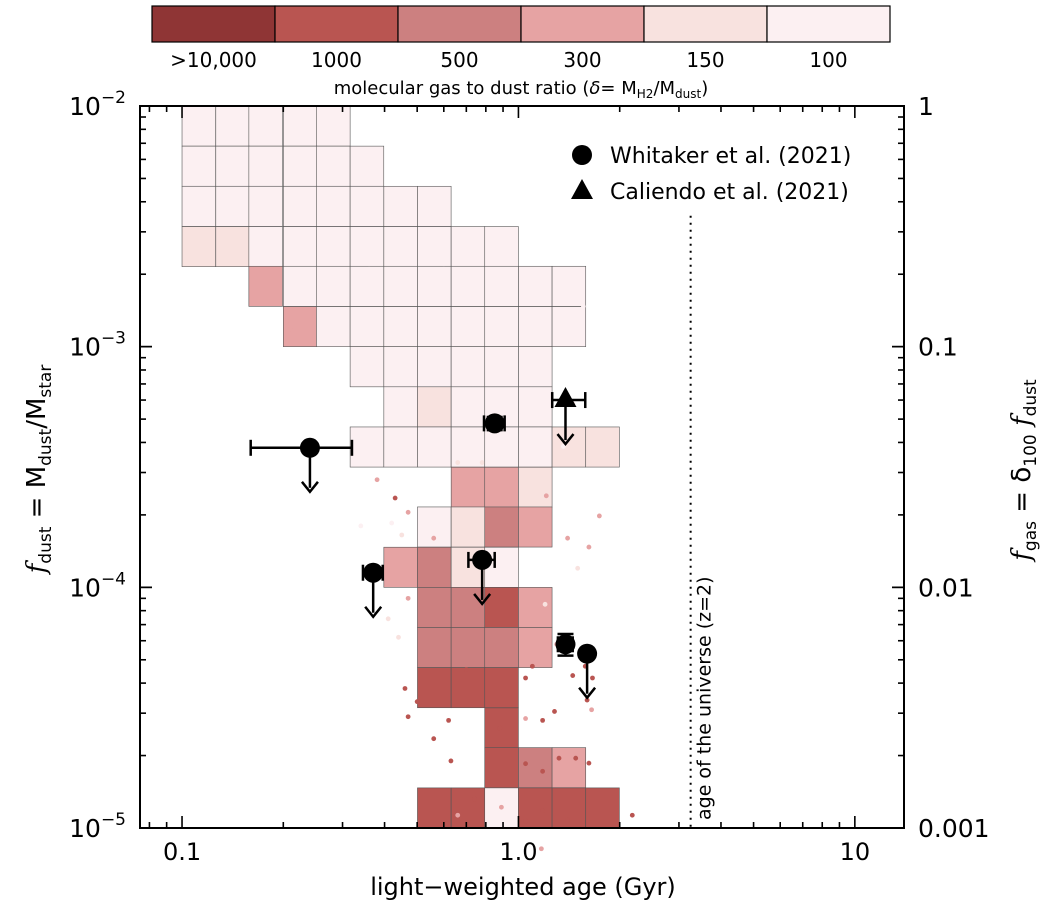 The width and height of the screenshot is (1046, 908). What do you see at coordinates (518, 852) in the screenshot?
I see `x-tick-label: 1.0` at bounding box center [518, 852].